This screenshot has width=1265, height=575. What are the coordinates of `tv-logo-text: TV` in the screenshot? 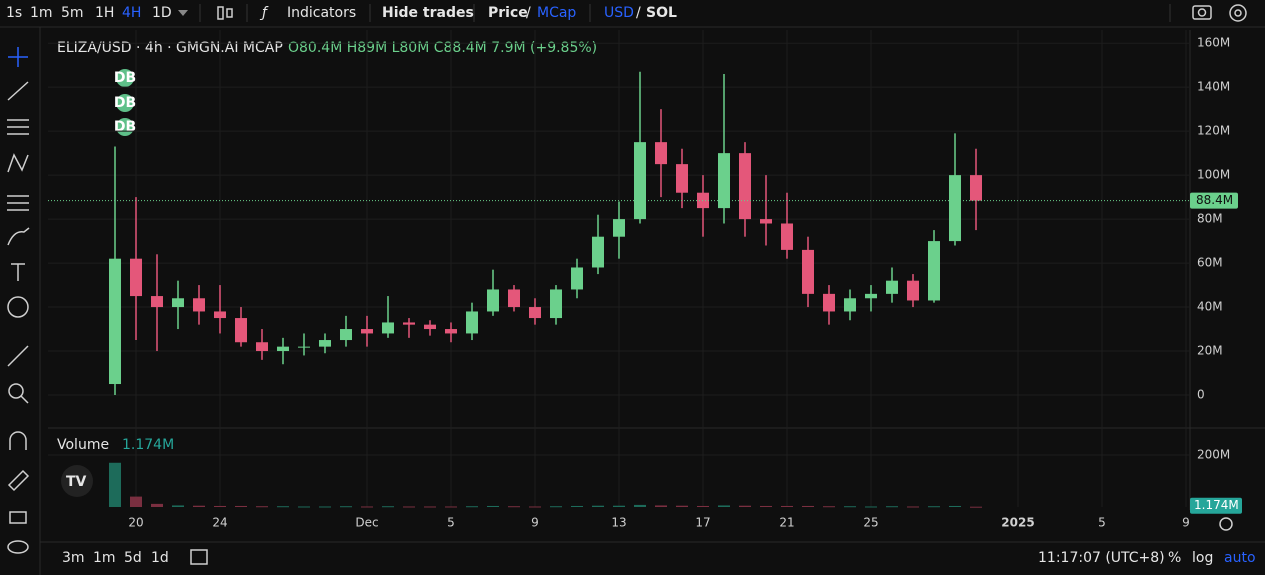 It's located at (76, 482).